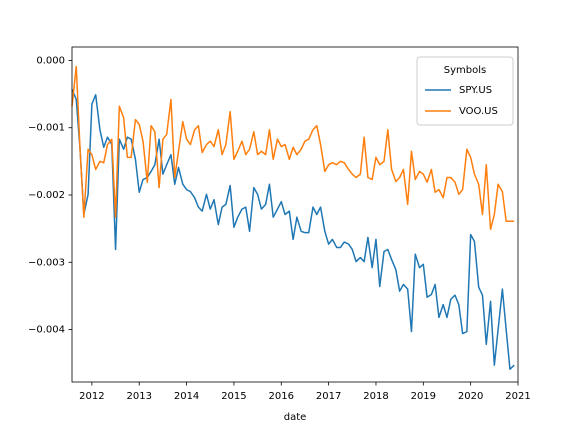 This screenshot has width=576, height=432. Describe the element at coordinates (517, 396) in the screenshot. I see `x-tick-label: 2021` at that location.